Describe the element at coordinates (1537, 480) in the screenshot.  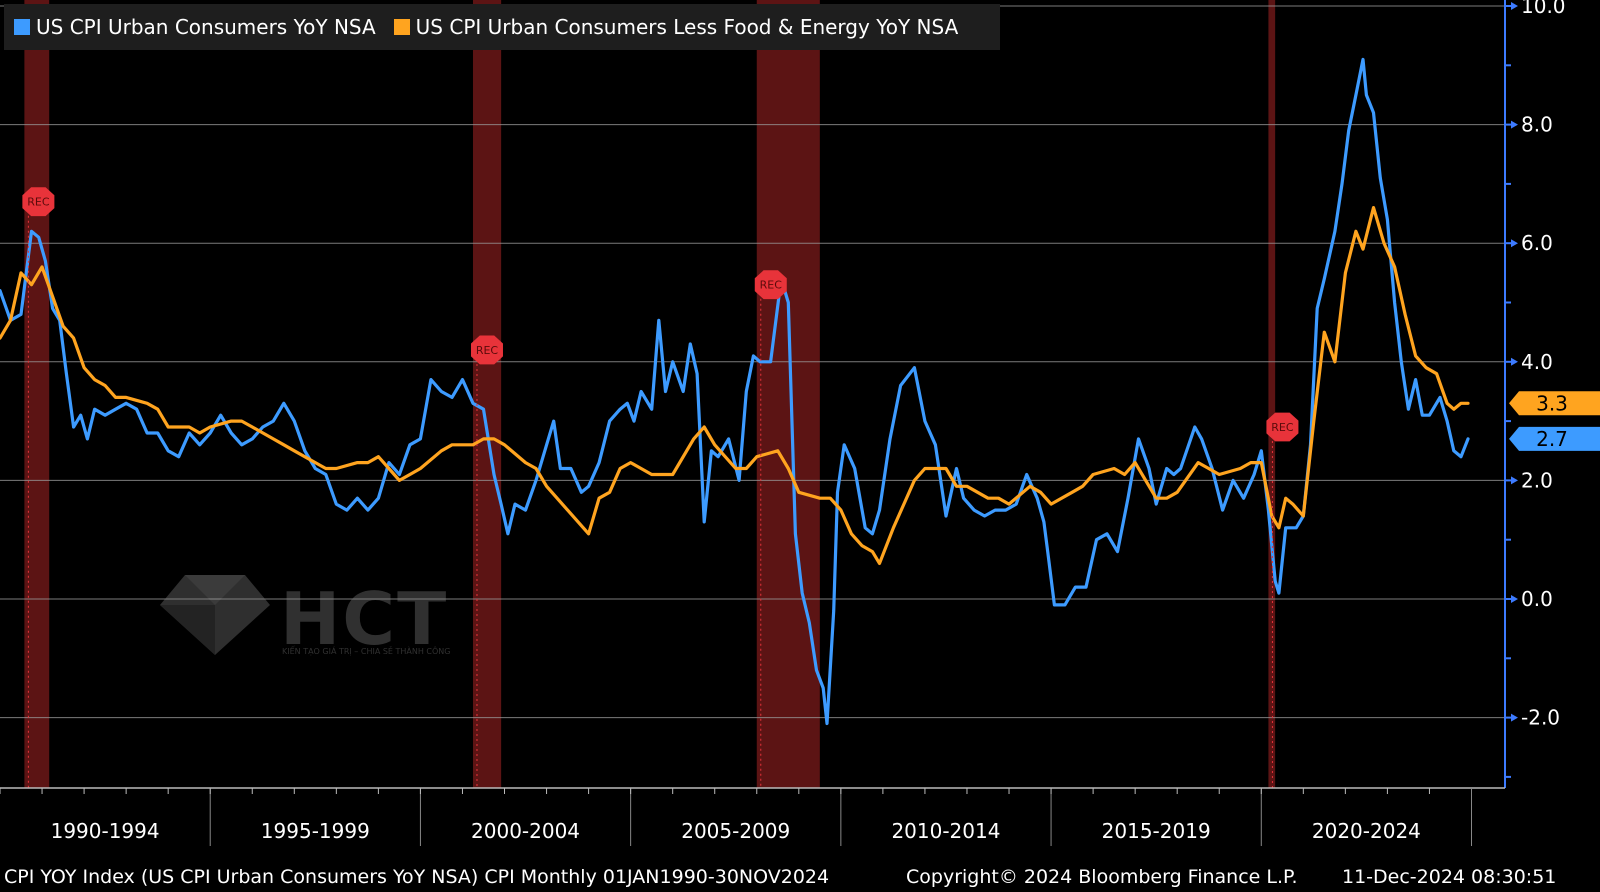
I see `y-tick-label: 2.0` at that location.